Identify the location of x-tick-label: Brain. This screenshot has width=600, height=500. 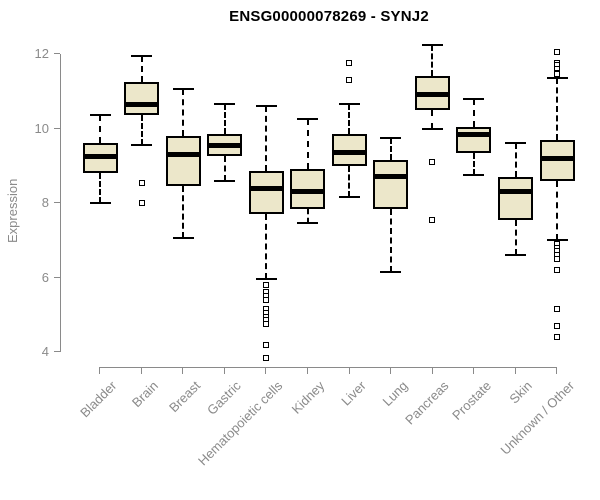
(145, 394).